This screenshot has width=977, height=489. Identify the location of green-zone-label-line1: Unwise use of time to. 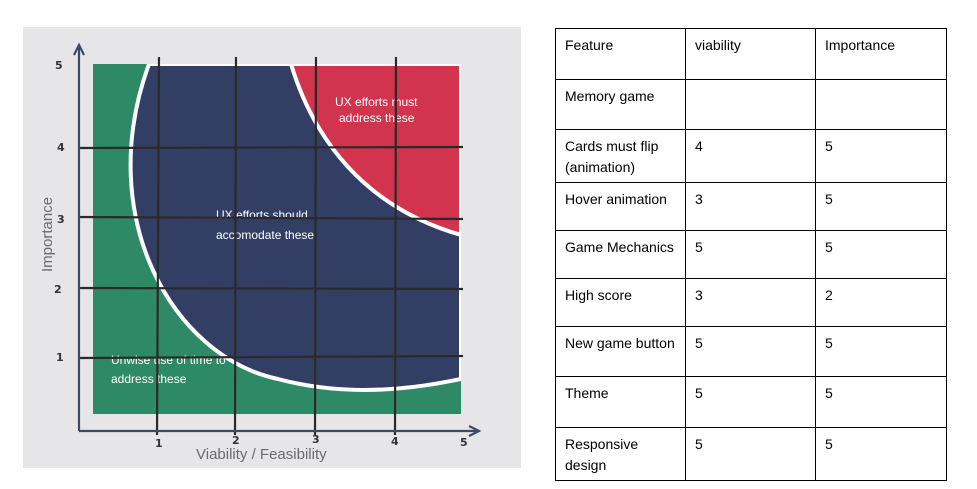
(168, 360).